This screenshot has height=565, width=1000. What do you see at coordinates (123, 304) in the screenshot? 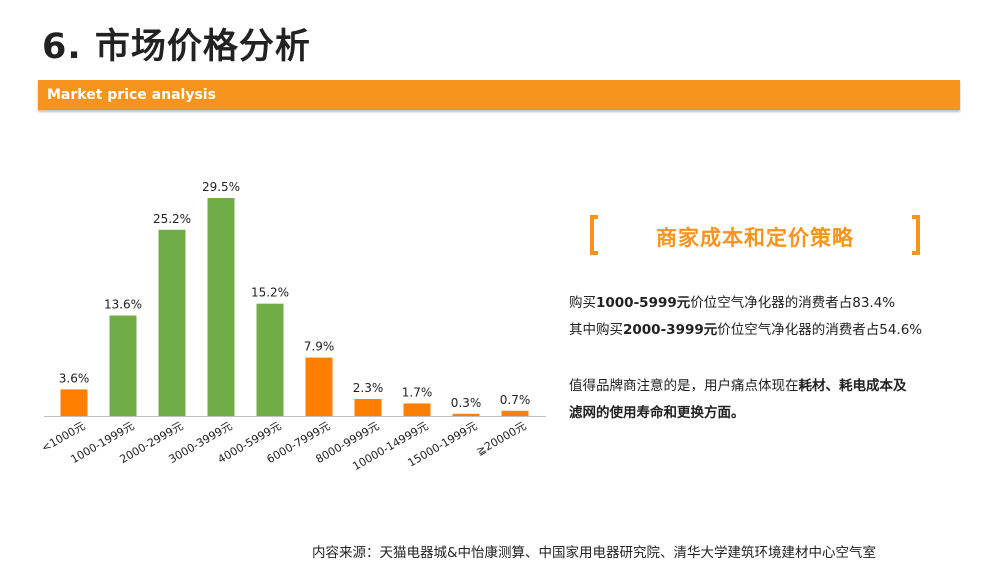
I see `data-label: 13.6%` at bounding box center [123, 304].